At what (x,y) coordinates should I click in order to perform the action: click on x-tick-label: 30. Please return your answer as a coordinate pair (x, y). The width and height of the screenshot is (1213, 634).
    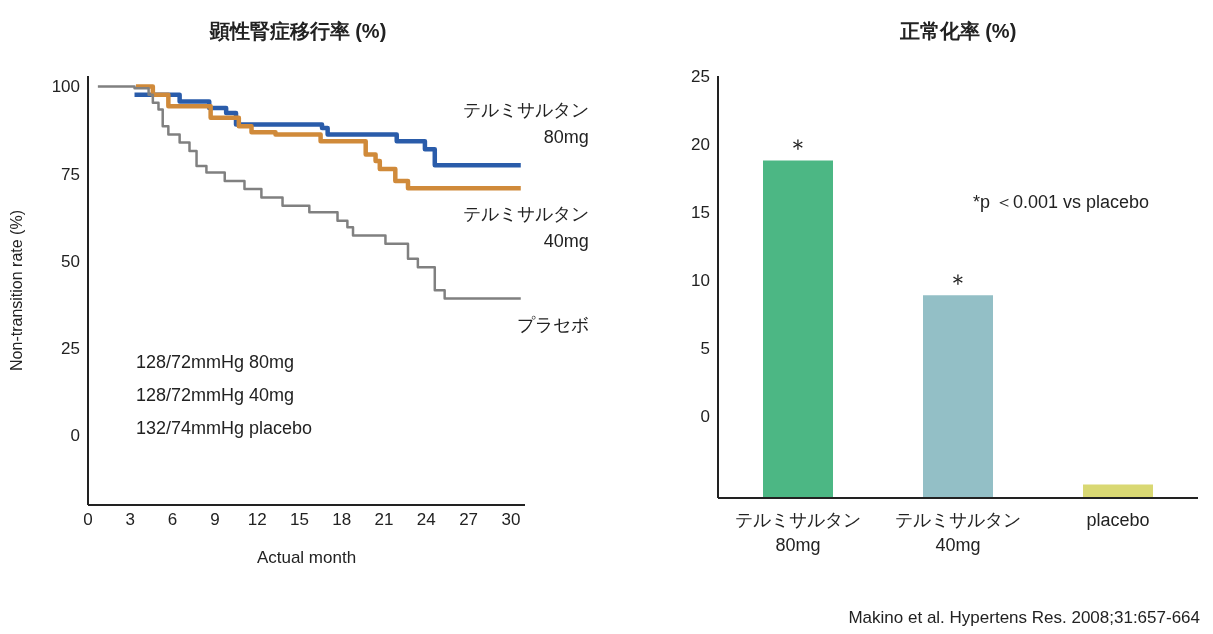
    Looking at the image, I should click on (511, 520).